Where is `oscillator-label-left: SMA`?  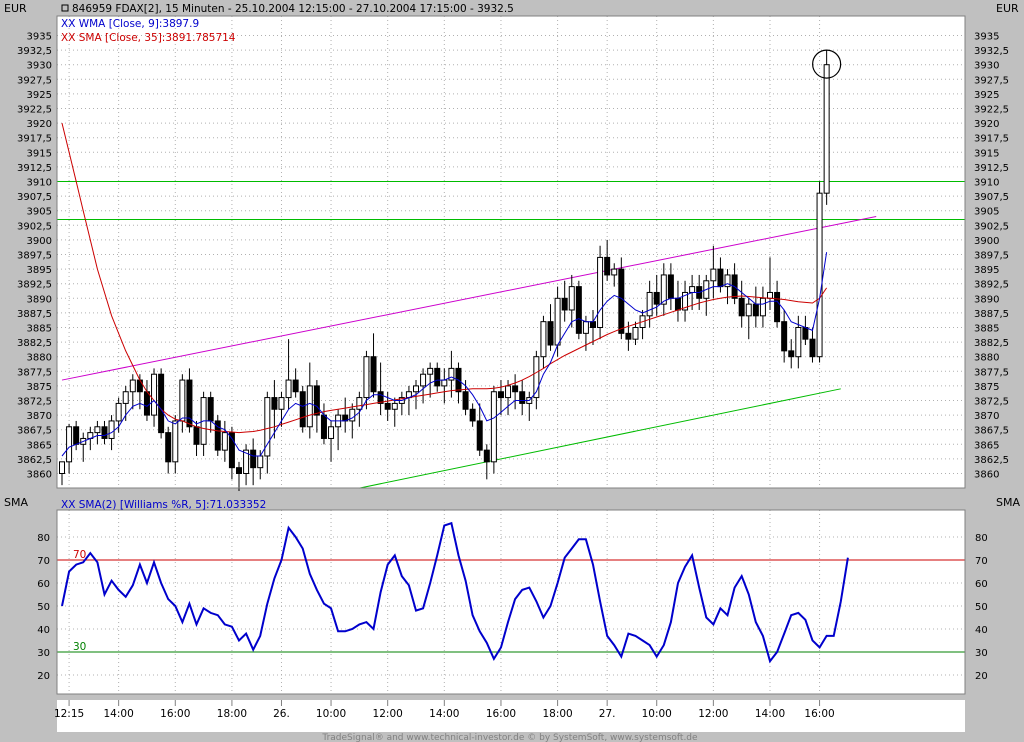
oscillator-label-left: SMA is located at coordinates (16, 502).